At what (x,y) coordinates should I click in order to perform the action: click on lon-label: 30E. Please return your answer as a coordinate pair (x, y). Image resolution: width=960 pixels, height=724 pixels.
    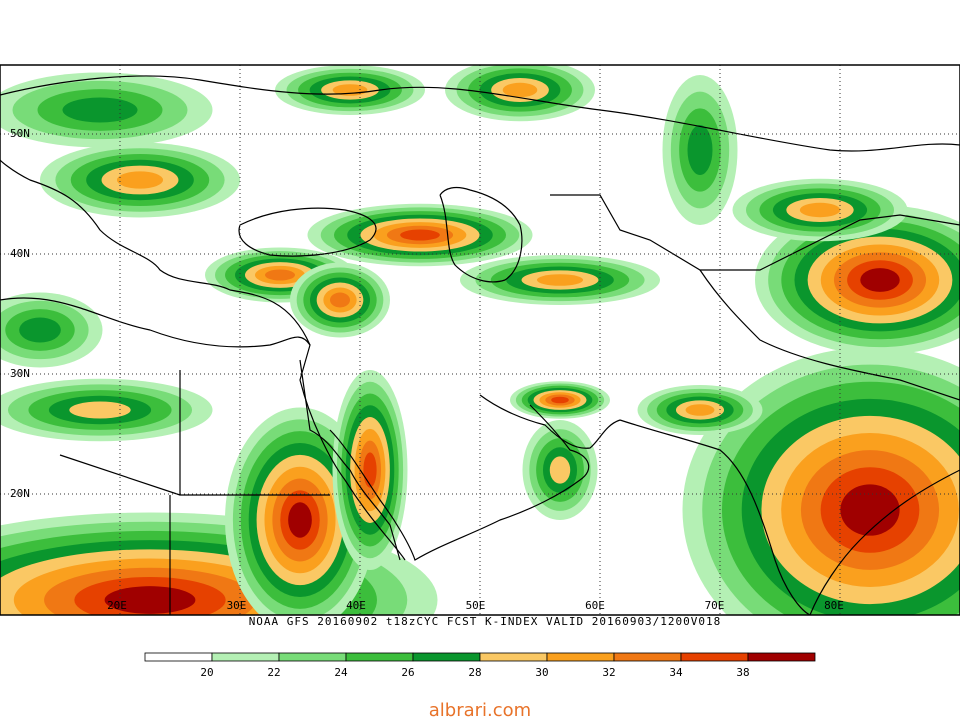
    Looking at the image, I should click on (237, 605).